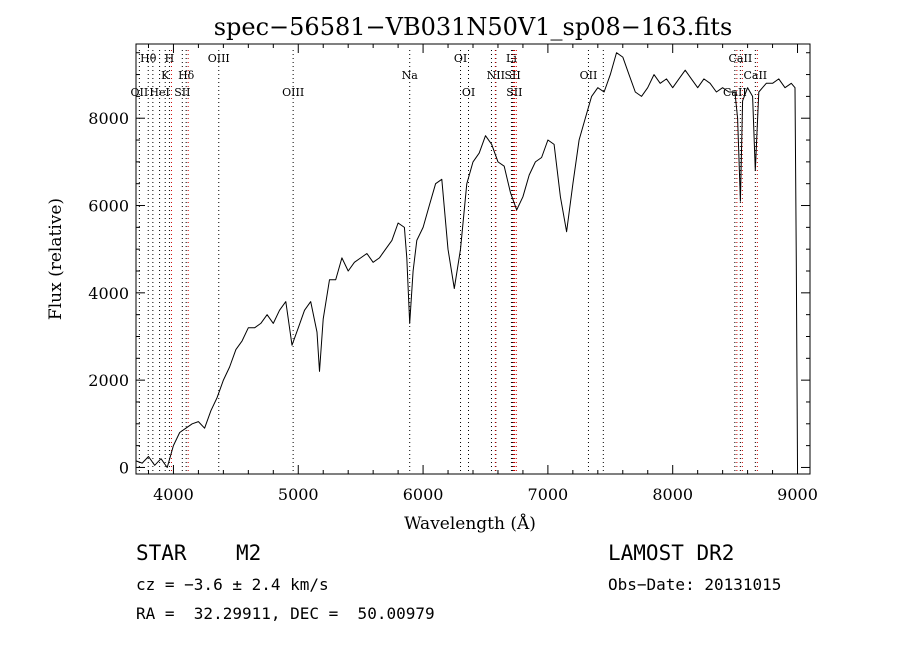  What do you see at coordinates (249, 553) in the screenshot?
I see `object-subclass: M2` at bounding box center [249, 553].